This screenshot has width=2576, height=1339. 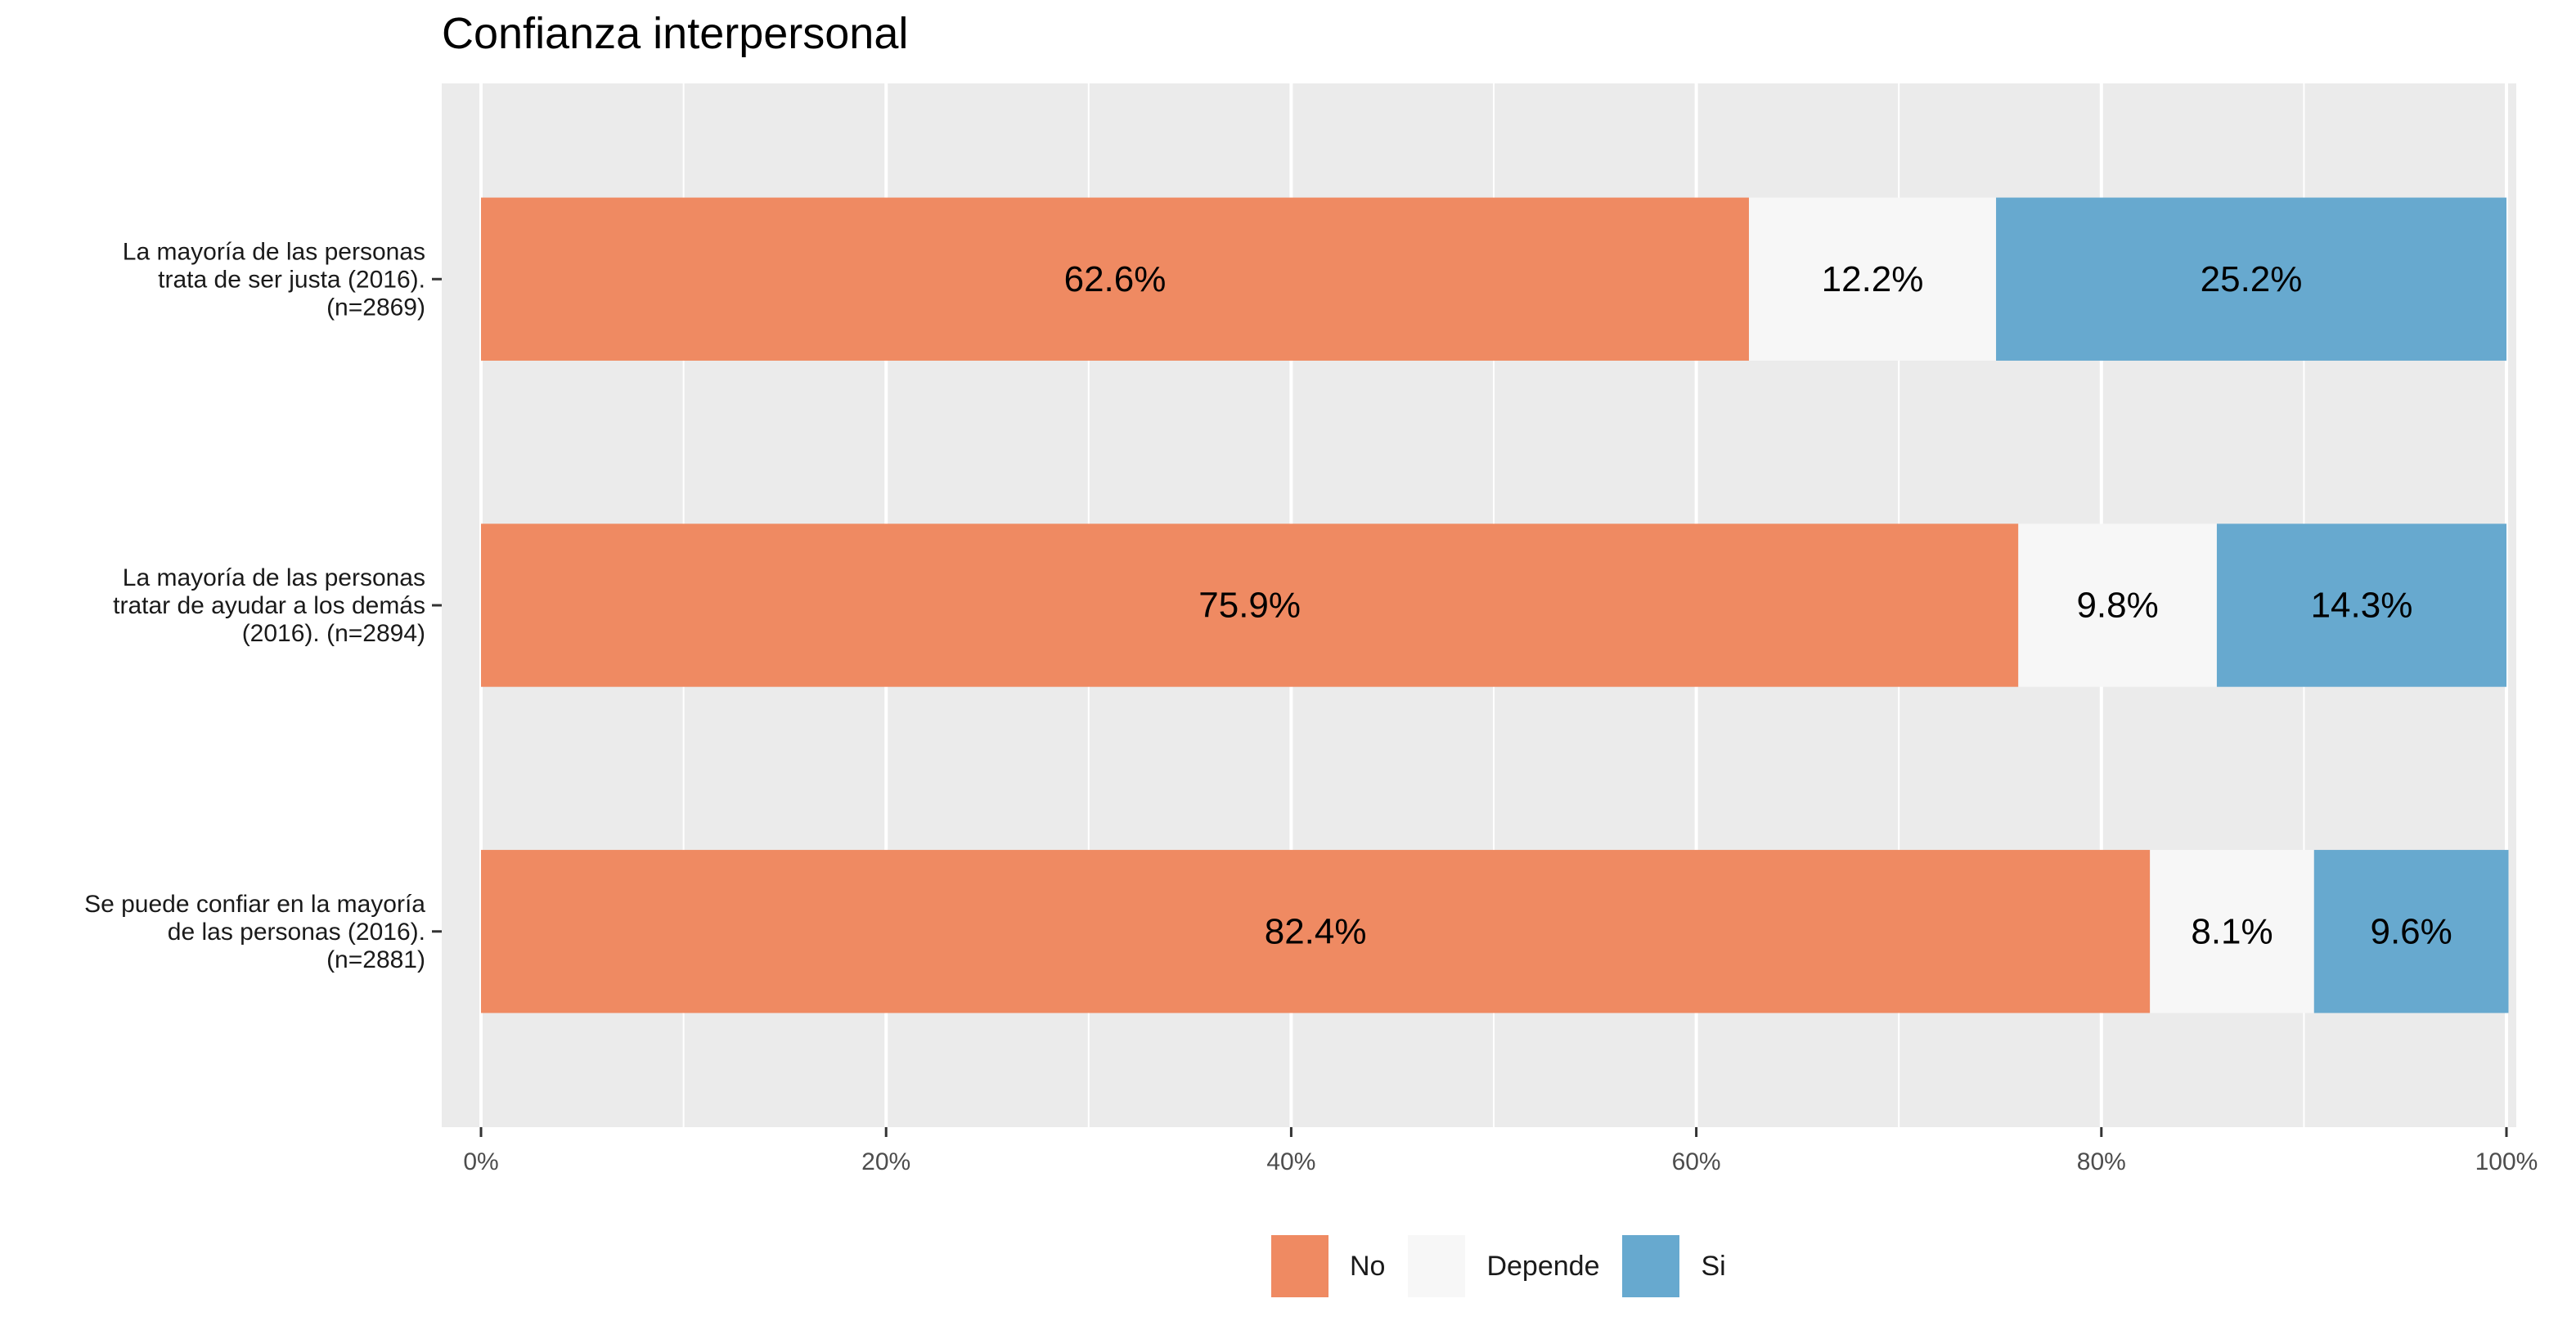 I want to click on x-tick-label: 0%, so click(x=481, y=1162).